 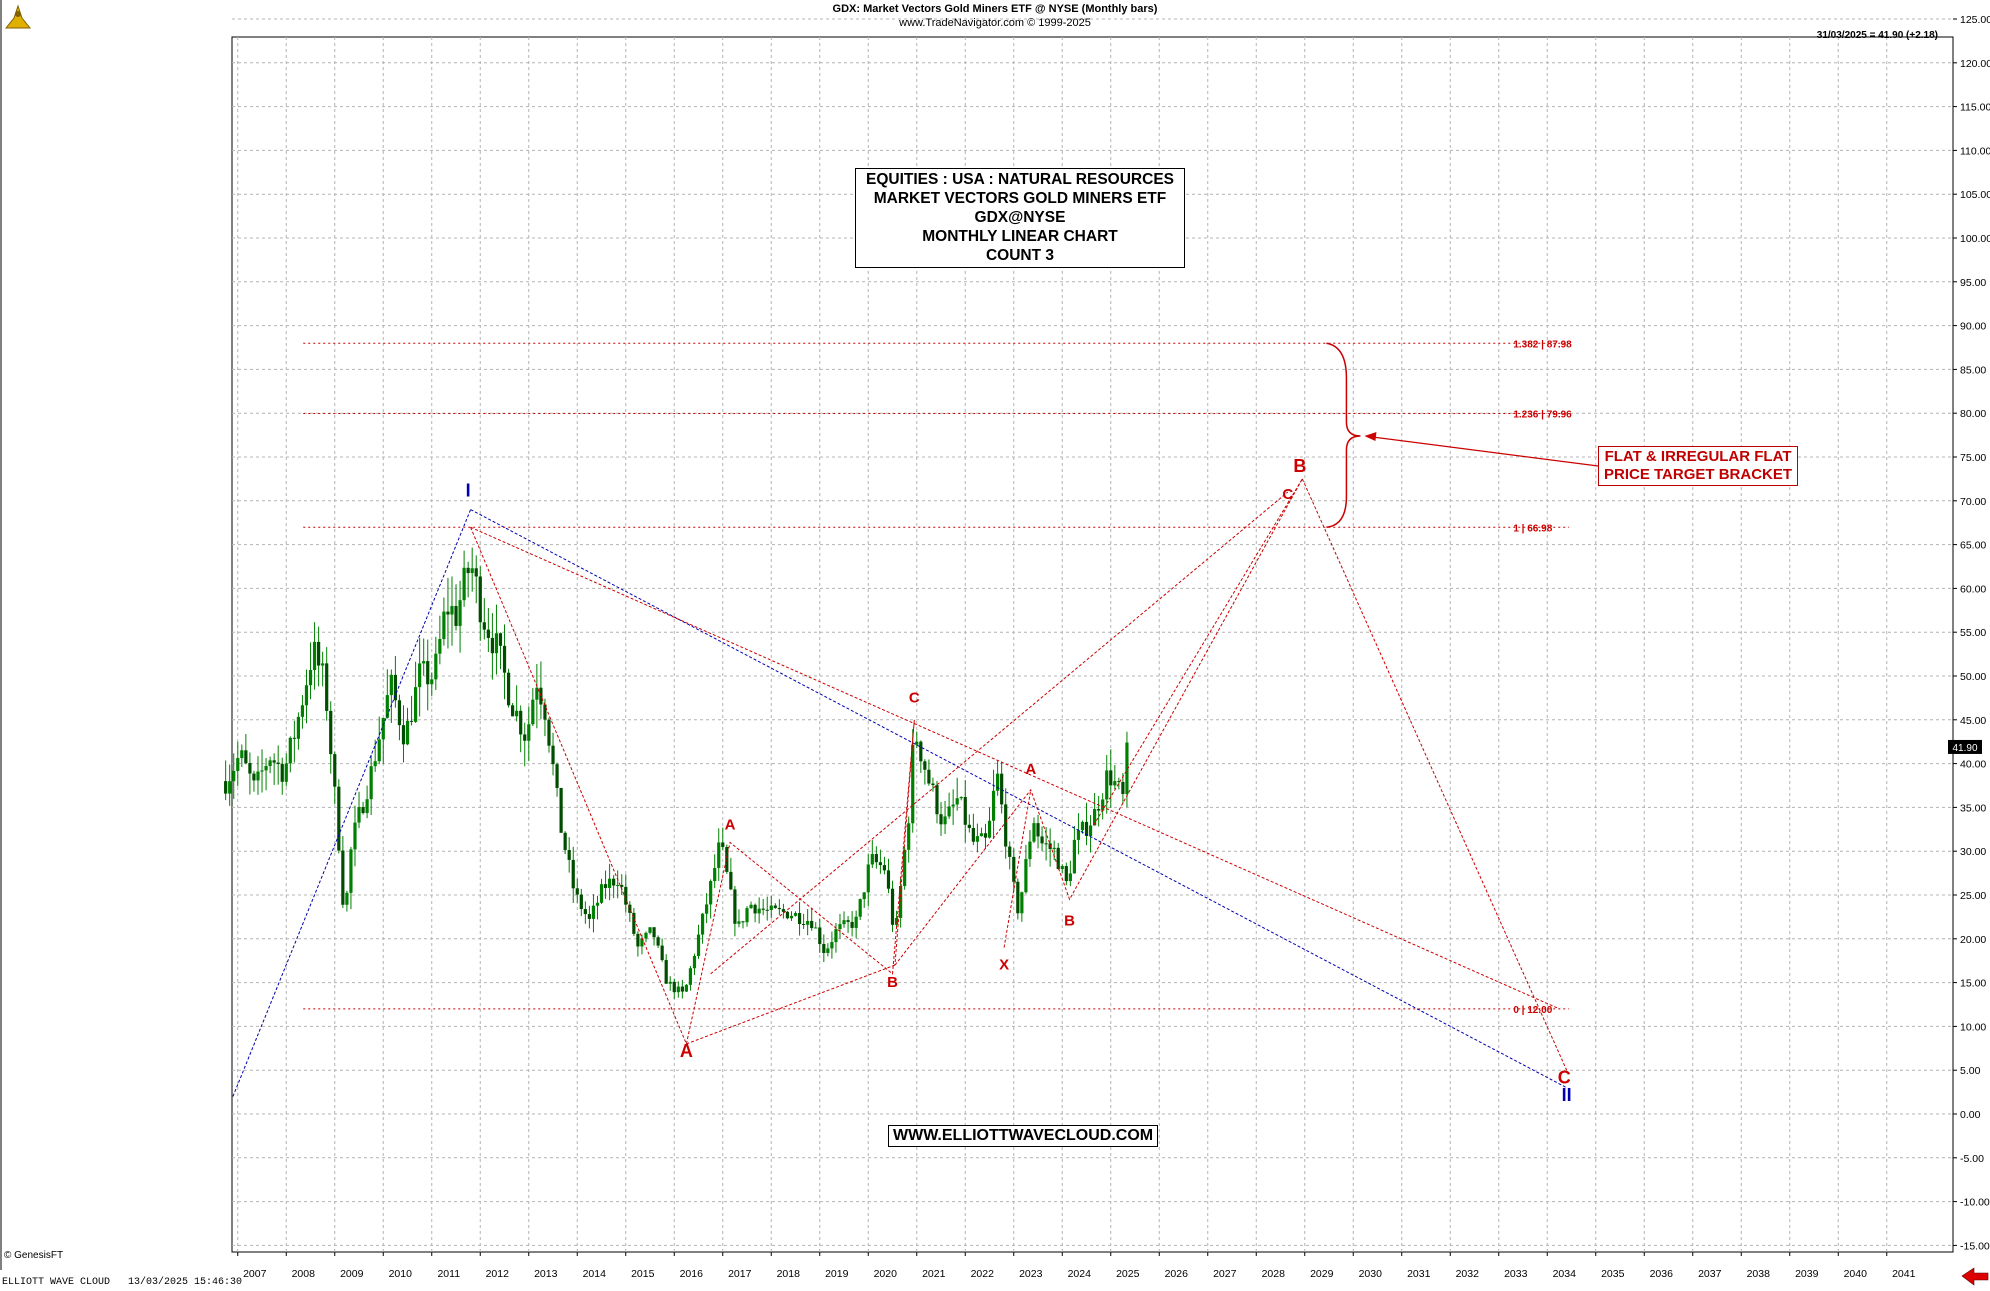 What do you see at coordinates (1973, 327) in the screenshot?
I see `y-tick-label: 90.00` at bounding box center [1973, 327].